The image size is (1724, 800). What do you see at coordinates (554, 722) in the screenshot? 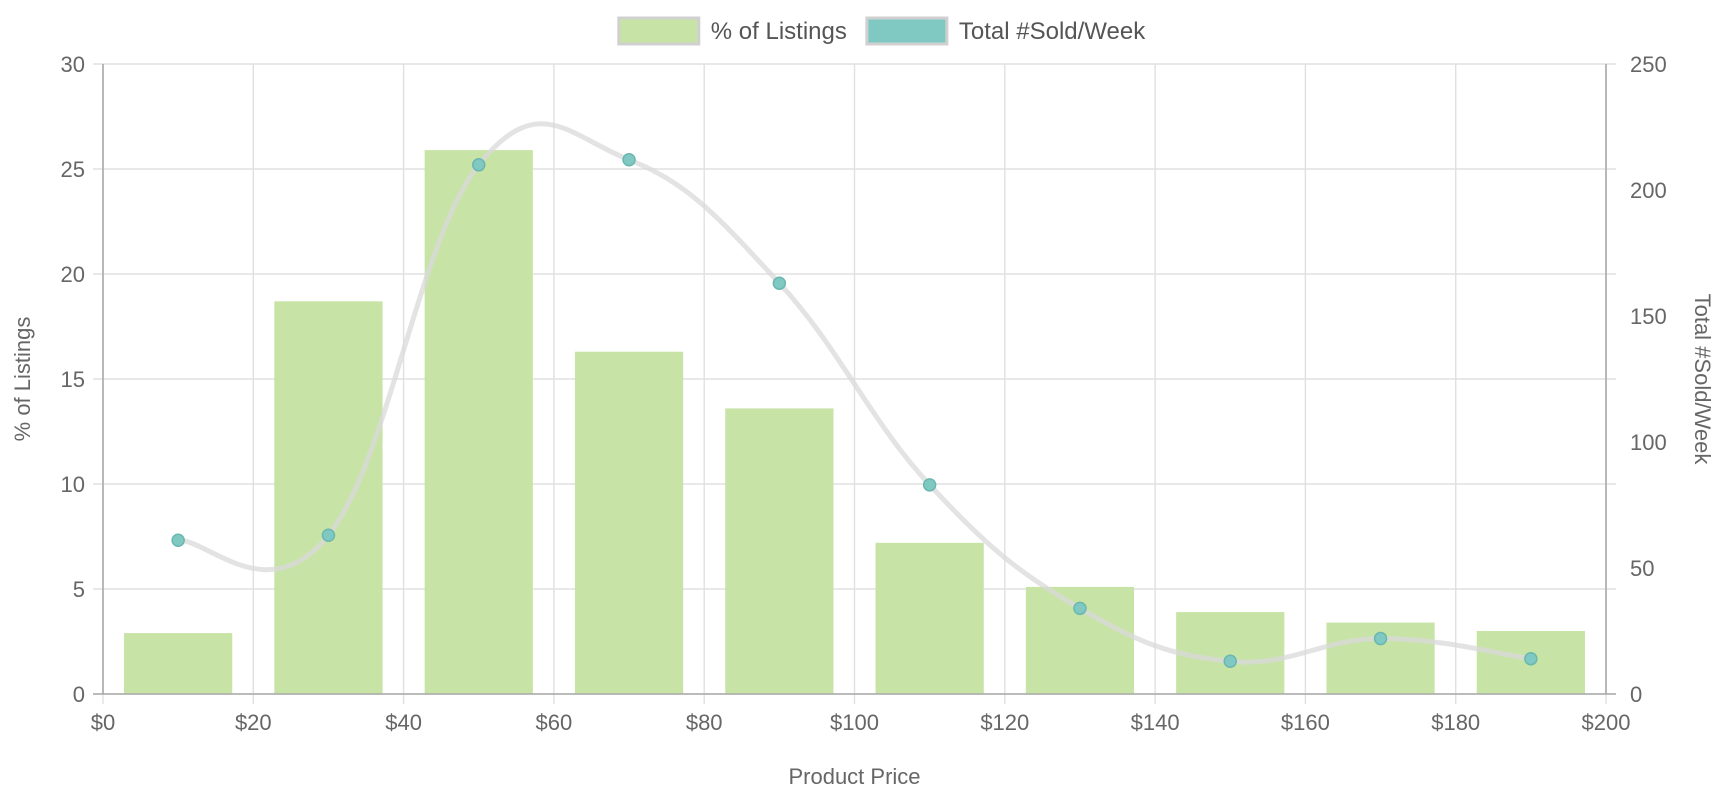
I see `x-tick-label: $60` at bounding box center [554, 722].